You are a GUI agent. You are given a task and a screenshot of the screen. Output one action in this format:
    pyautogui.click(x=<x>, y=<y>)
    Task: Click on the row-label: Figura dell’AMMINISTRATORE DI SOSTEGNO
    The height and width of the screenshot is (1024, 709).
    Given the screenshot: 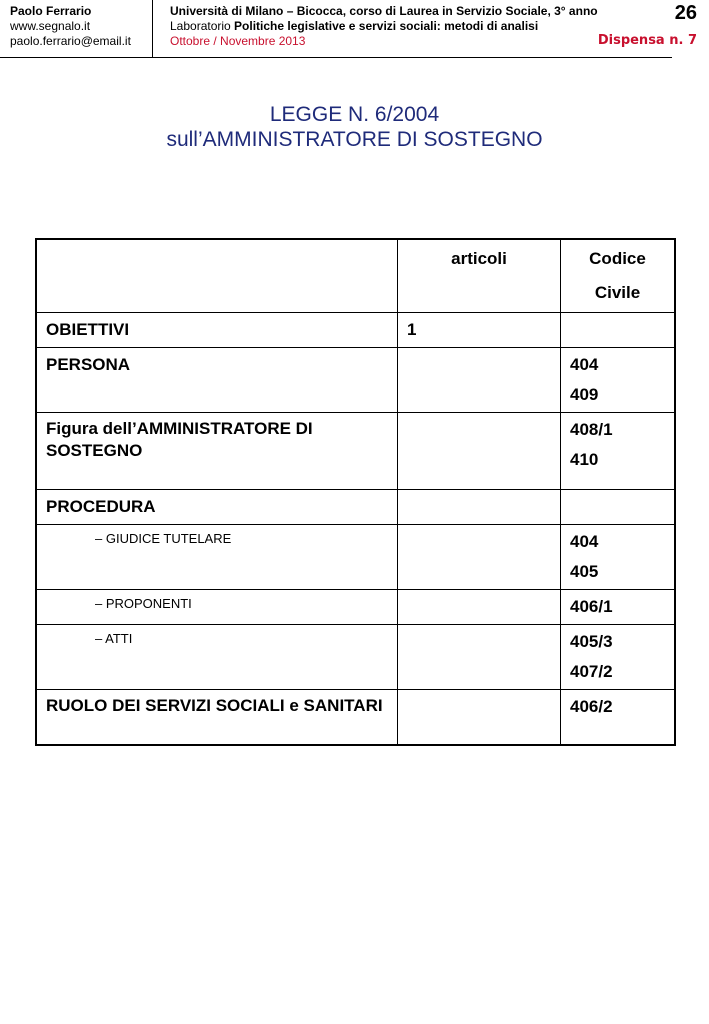 What is the action you would take?
    pyautogui.click(x=216, y=451)
    